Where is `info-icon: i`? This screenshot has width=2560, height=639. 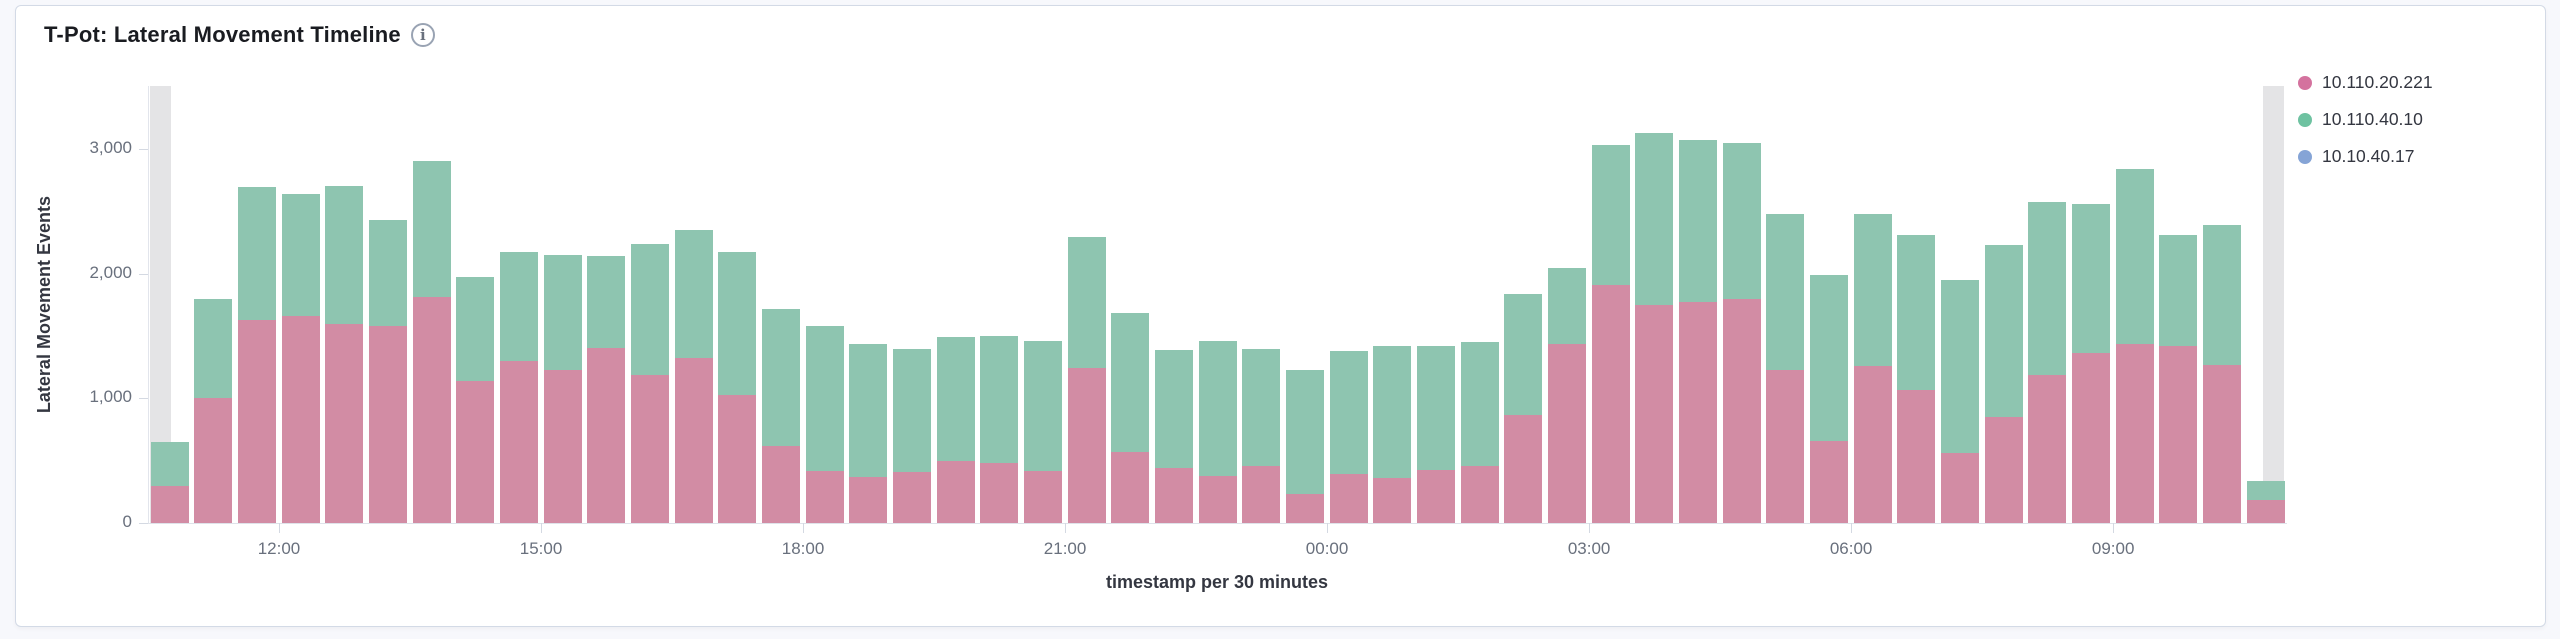
info-icon: i is located at coordinates (422, 35).